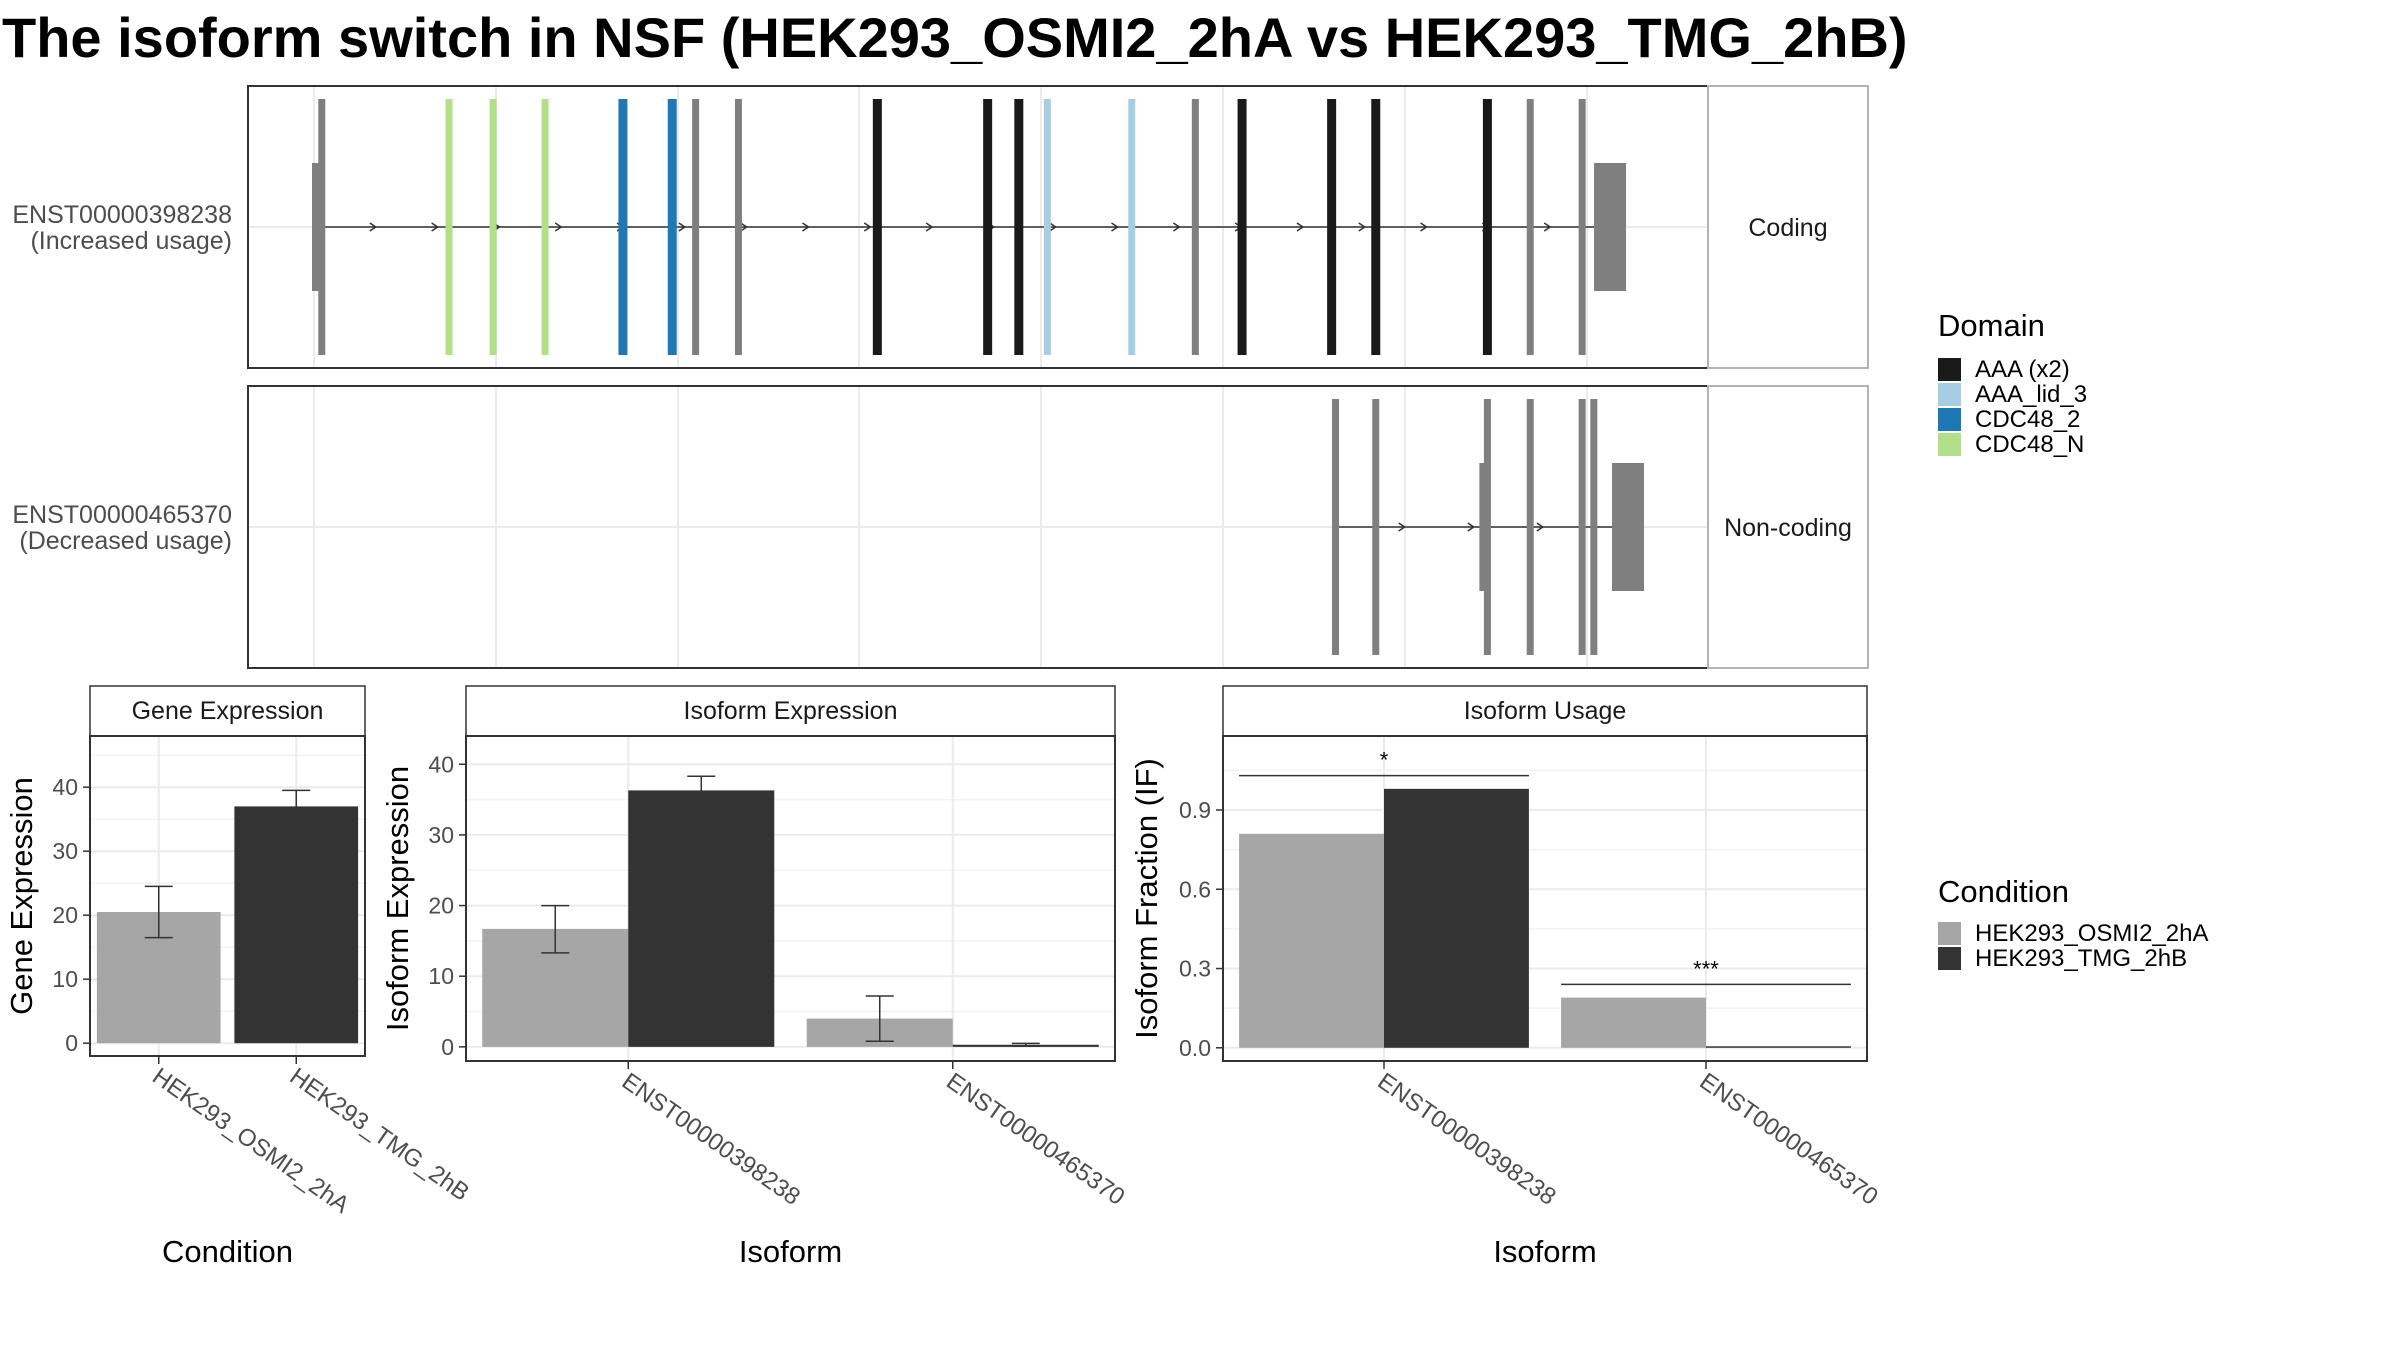  What do you see at coordinates (1384, 760) in the screenshot?
I see `significance-label: *` at bounding box center [1384, 760].